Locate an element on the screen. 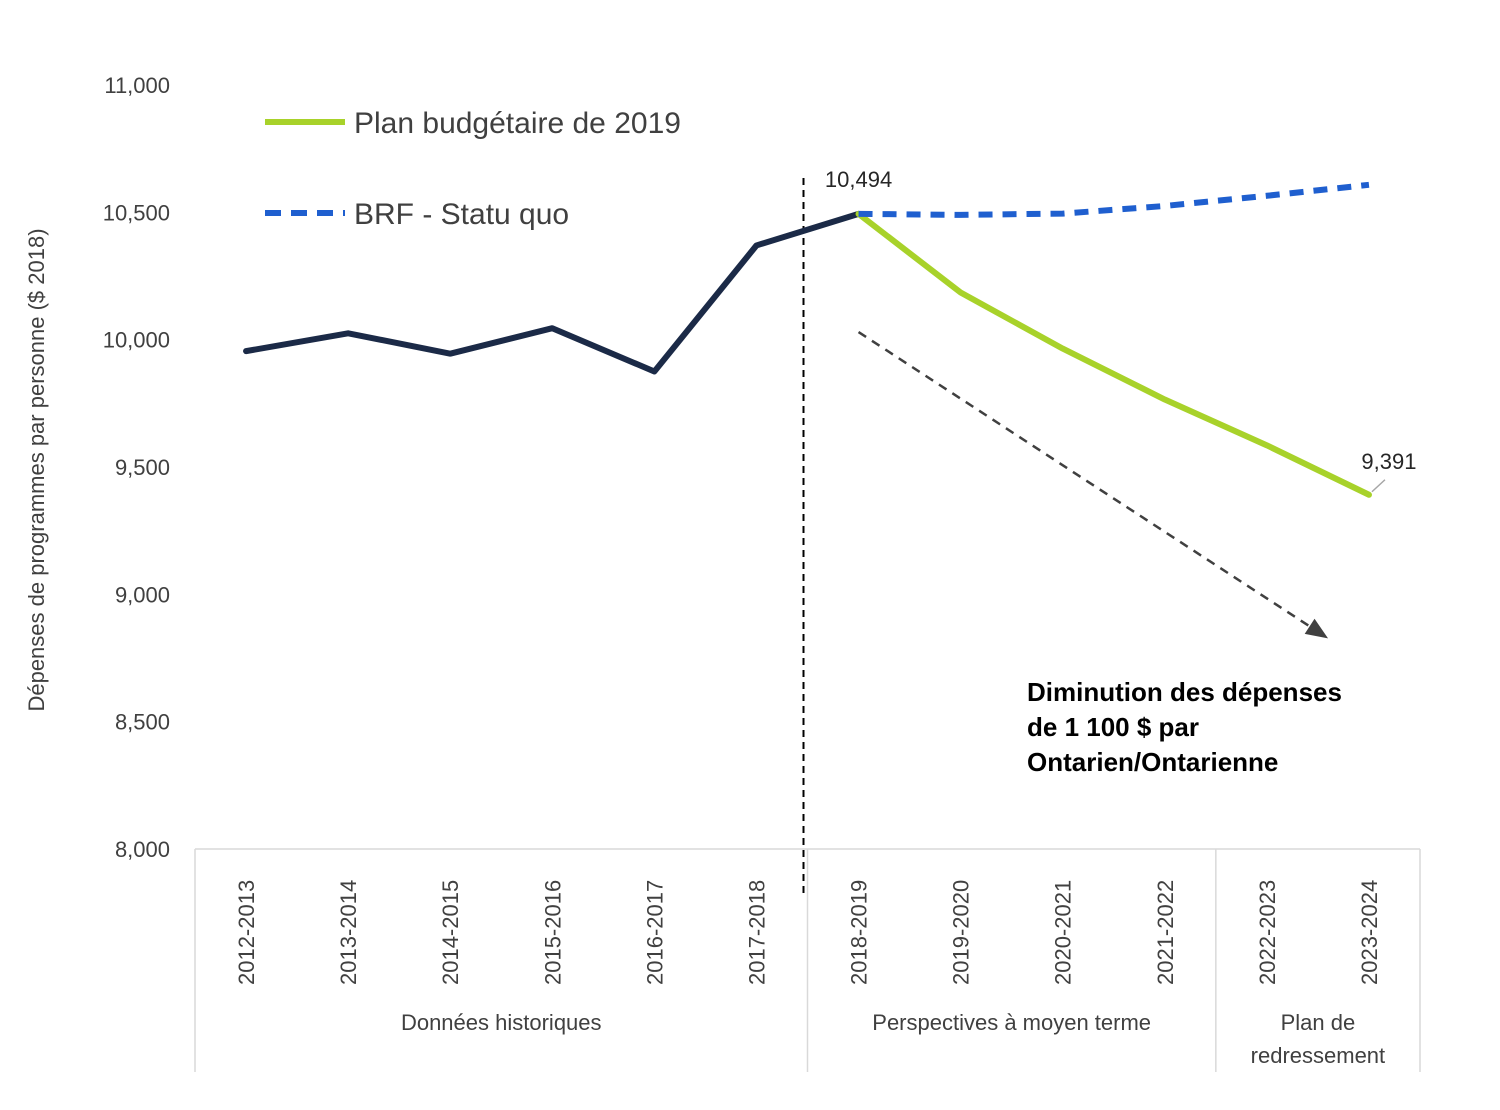 The width and height of the screenshot is (1500, 1110). x-group-label: Plan de redressement is located at coordinates (1318, 1039).